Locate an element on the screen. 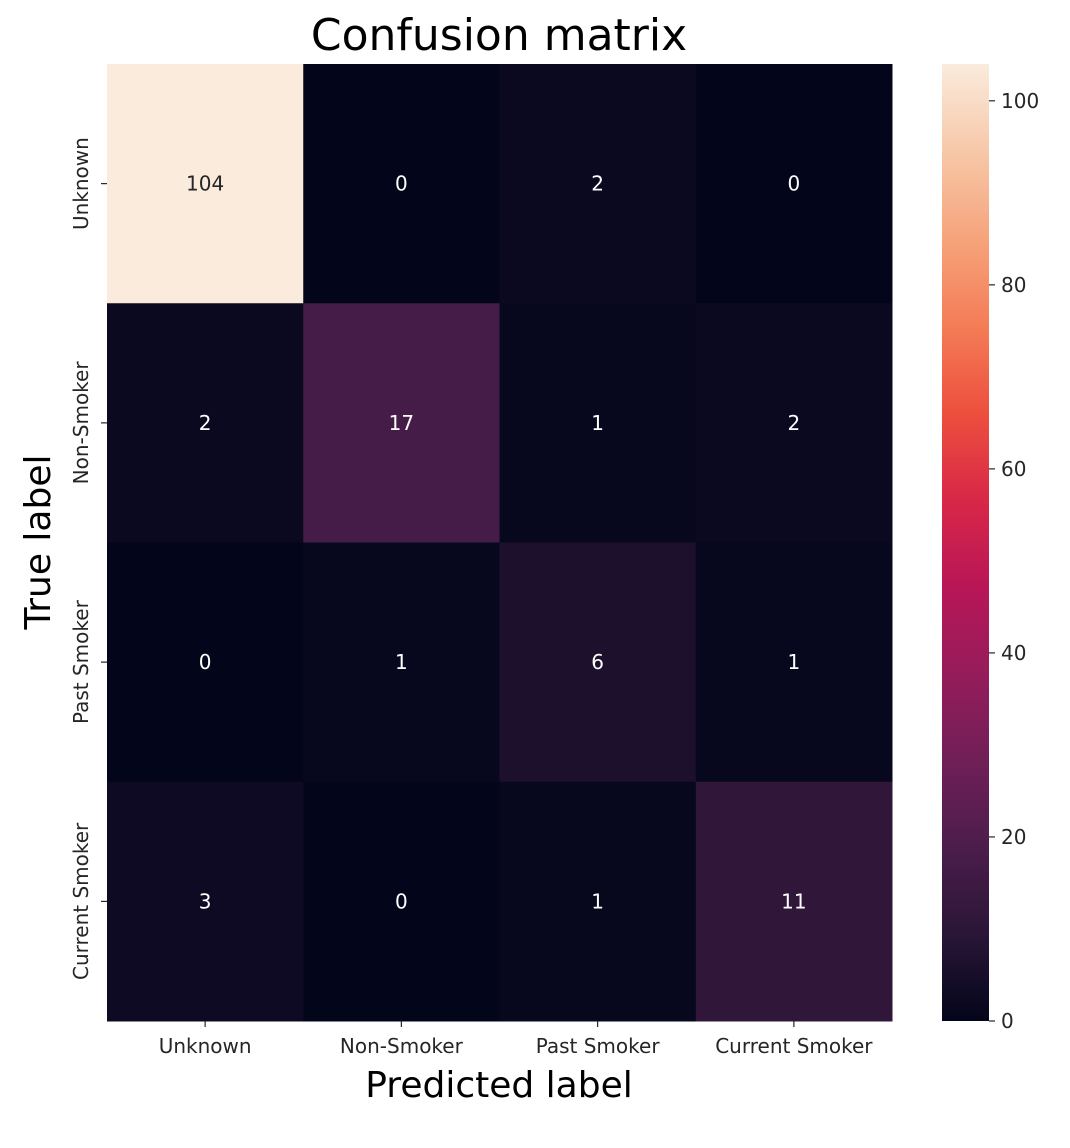 The height and width of the screenshot is (1148, 1070). colorbar is located at coordinates (965, 542).